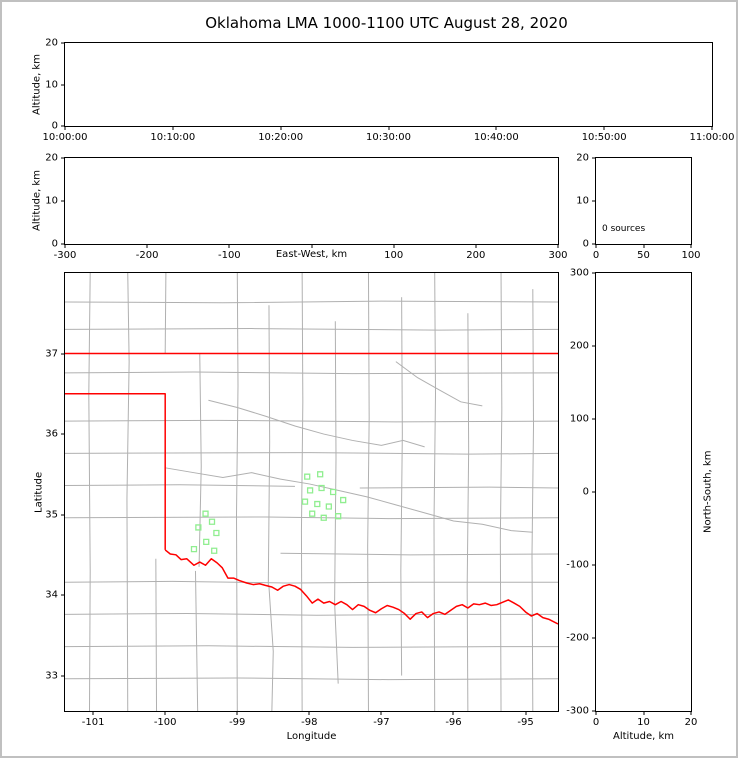  Describe the element at coordinates (496, 137) in the screenshot. I see `x-tick-label: 10:40:00` at that location.